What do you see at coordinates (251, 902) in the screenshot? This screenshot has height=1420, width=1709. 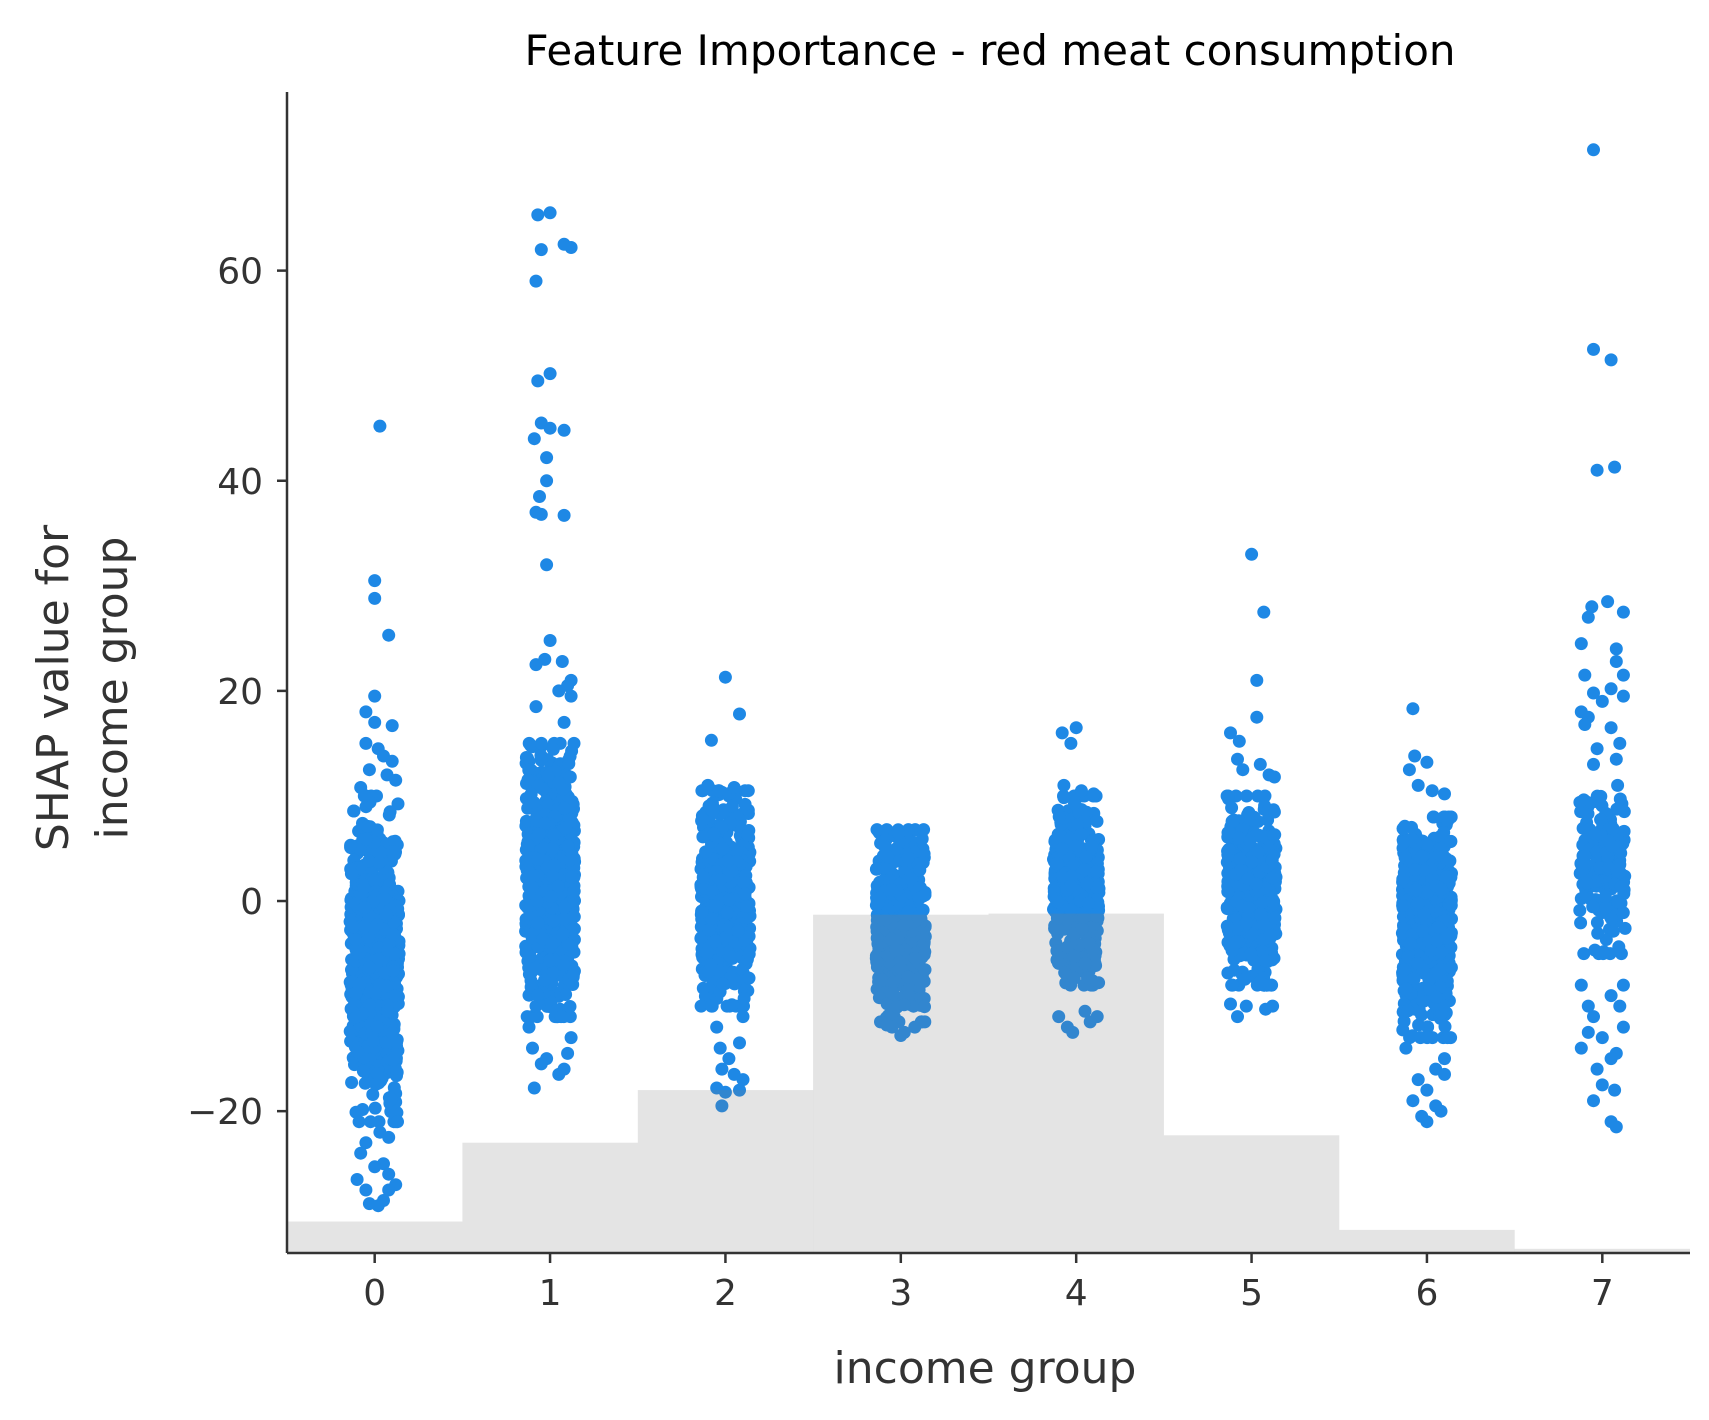 I see `y-tick-label: 0` at bounding box center [251, 902].